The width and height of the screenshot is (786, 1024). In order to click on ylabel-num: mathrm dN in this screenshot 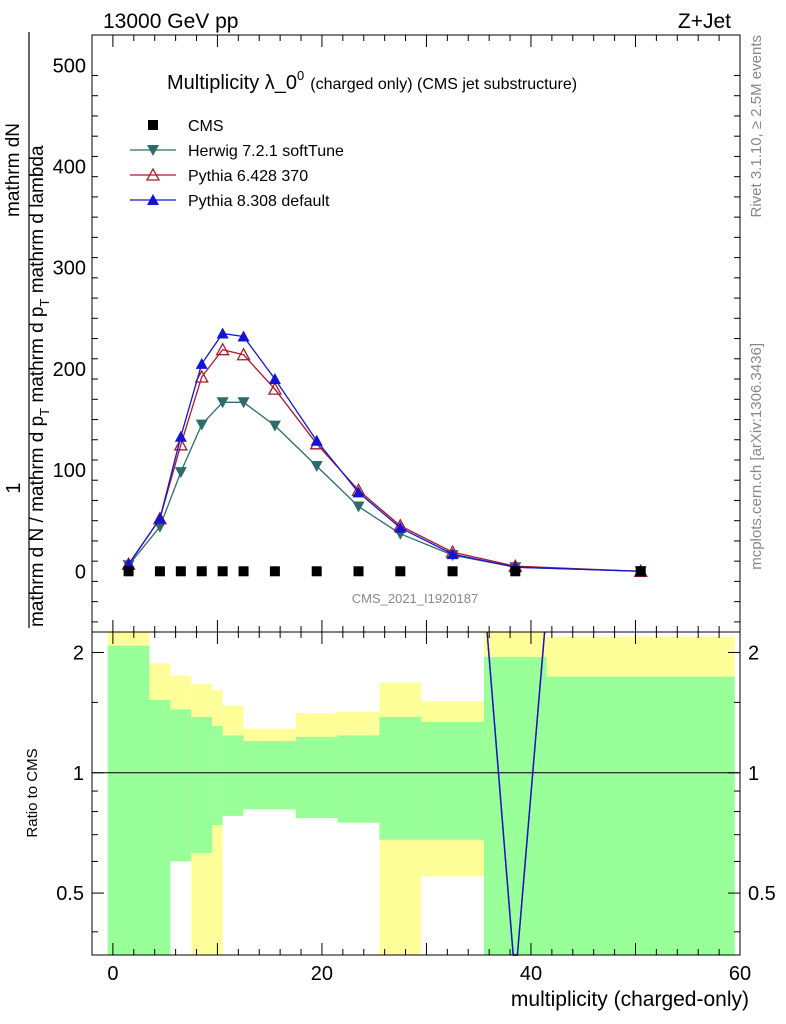, I will do `click(13, 170)`.